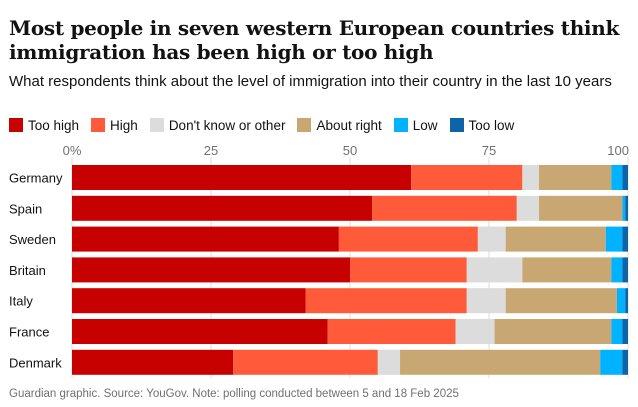 Image resolution: width=638 pixels, height=407 pixels. I want to click on legend-item: Too low, so click(482, 125).